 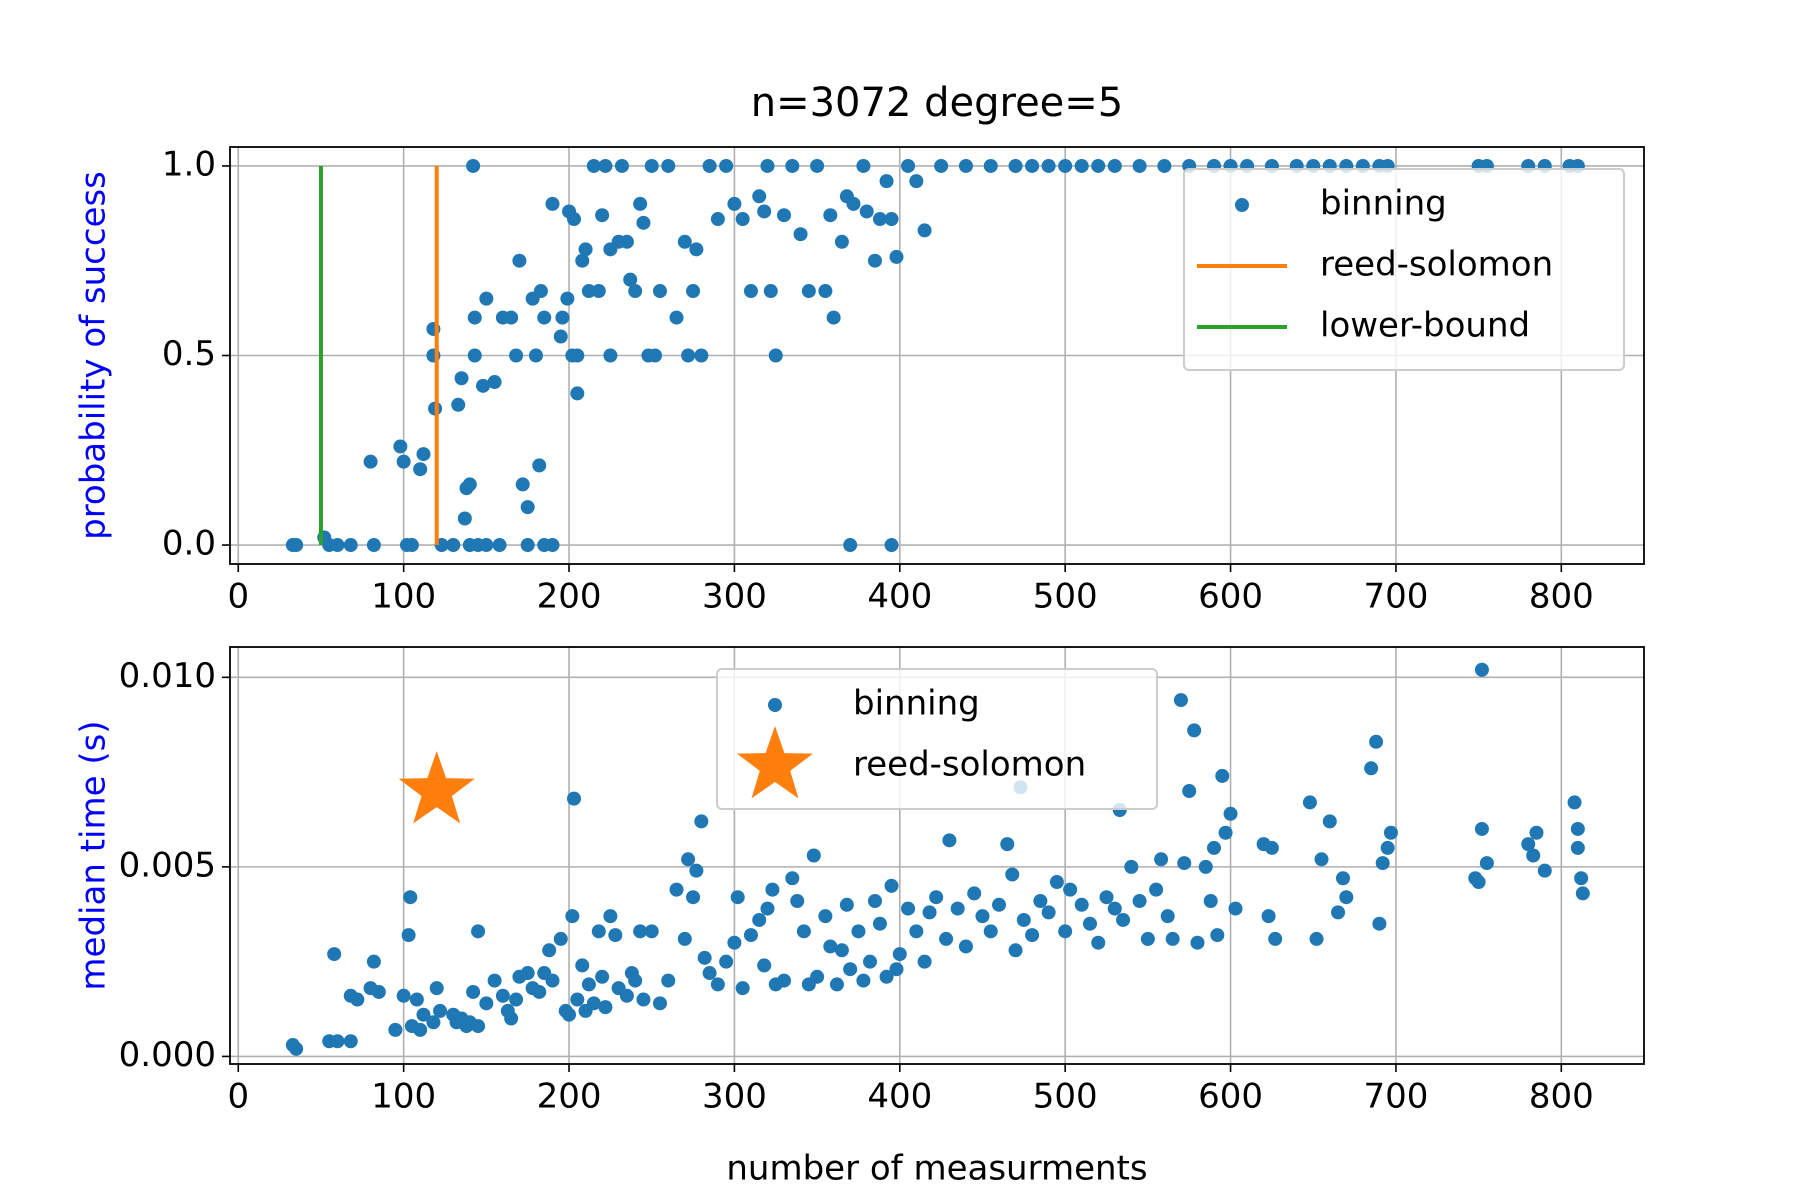 What do you see at coordinates (937, 739) in the screenshot?
I see `legend-box` at bounding box center [937, 739].